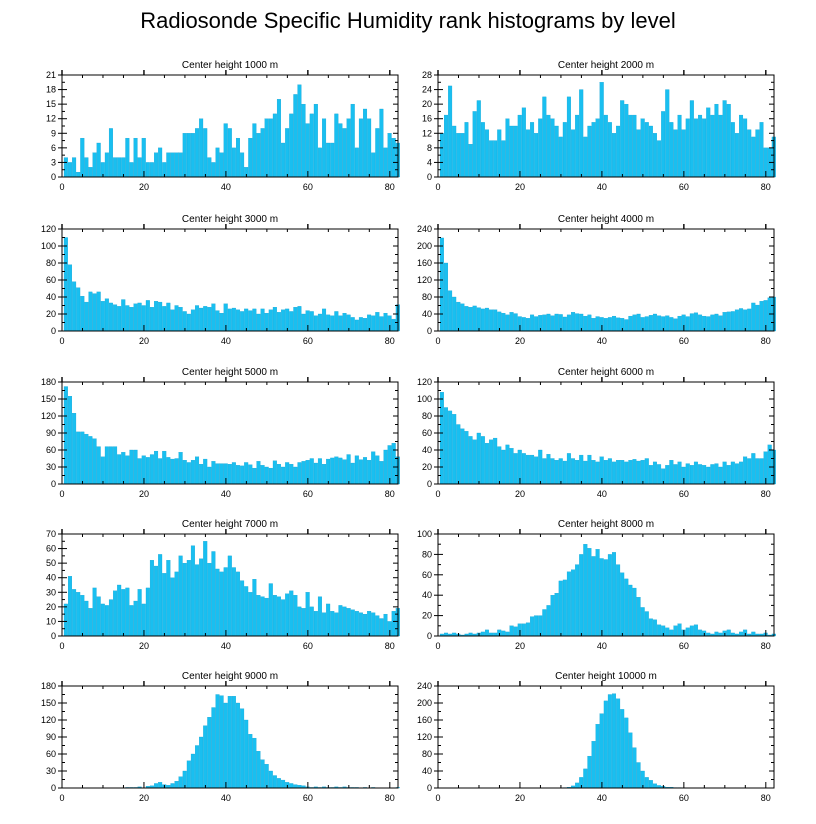  I want to click on x-tick-label: 60, so click(684, 341).